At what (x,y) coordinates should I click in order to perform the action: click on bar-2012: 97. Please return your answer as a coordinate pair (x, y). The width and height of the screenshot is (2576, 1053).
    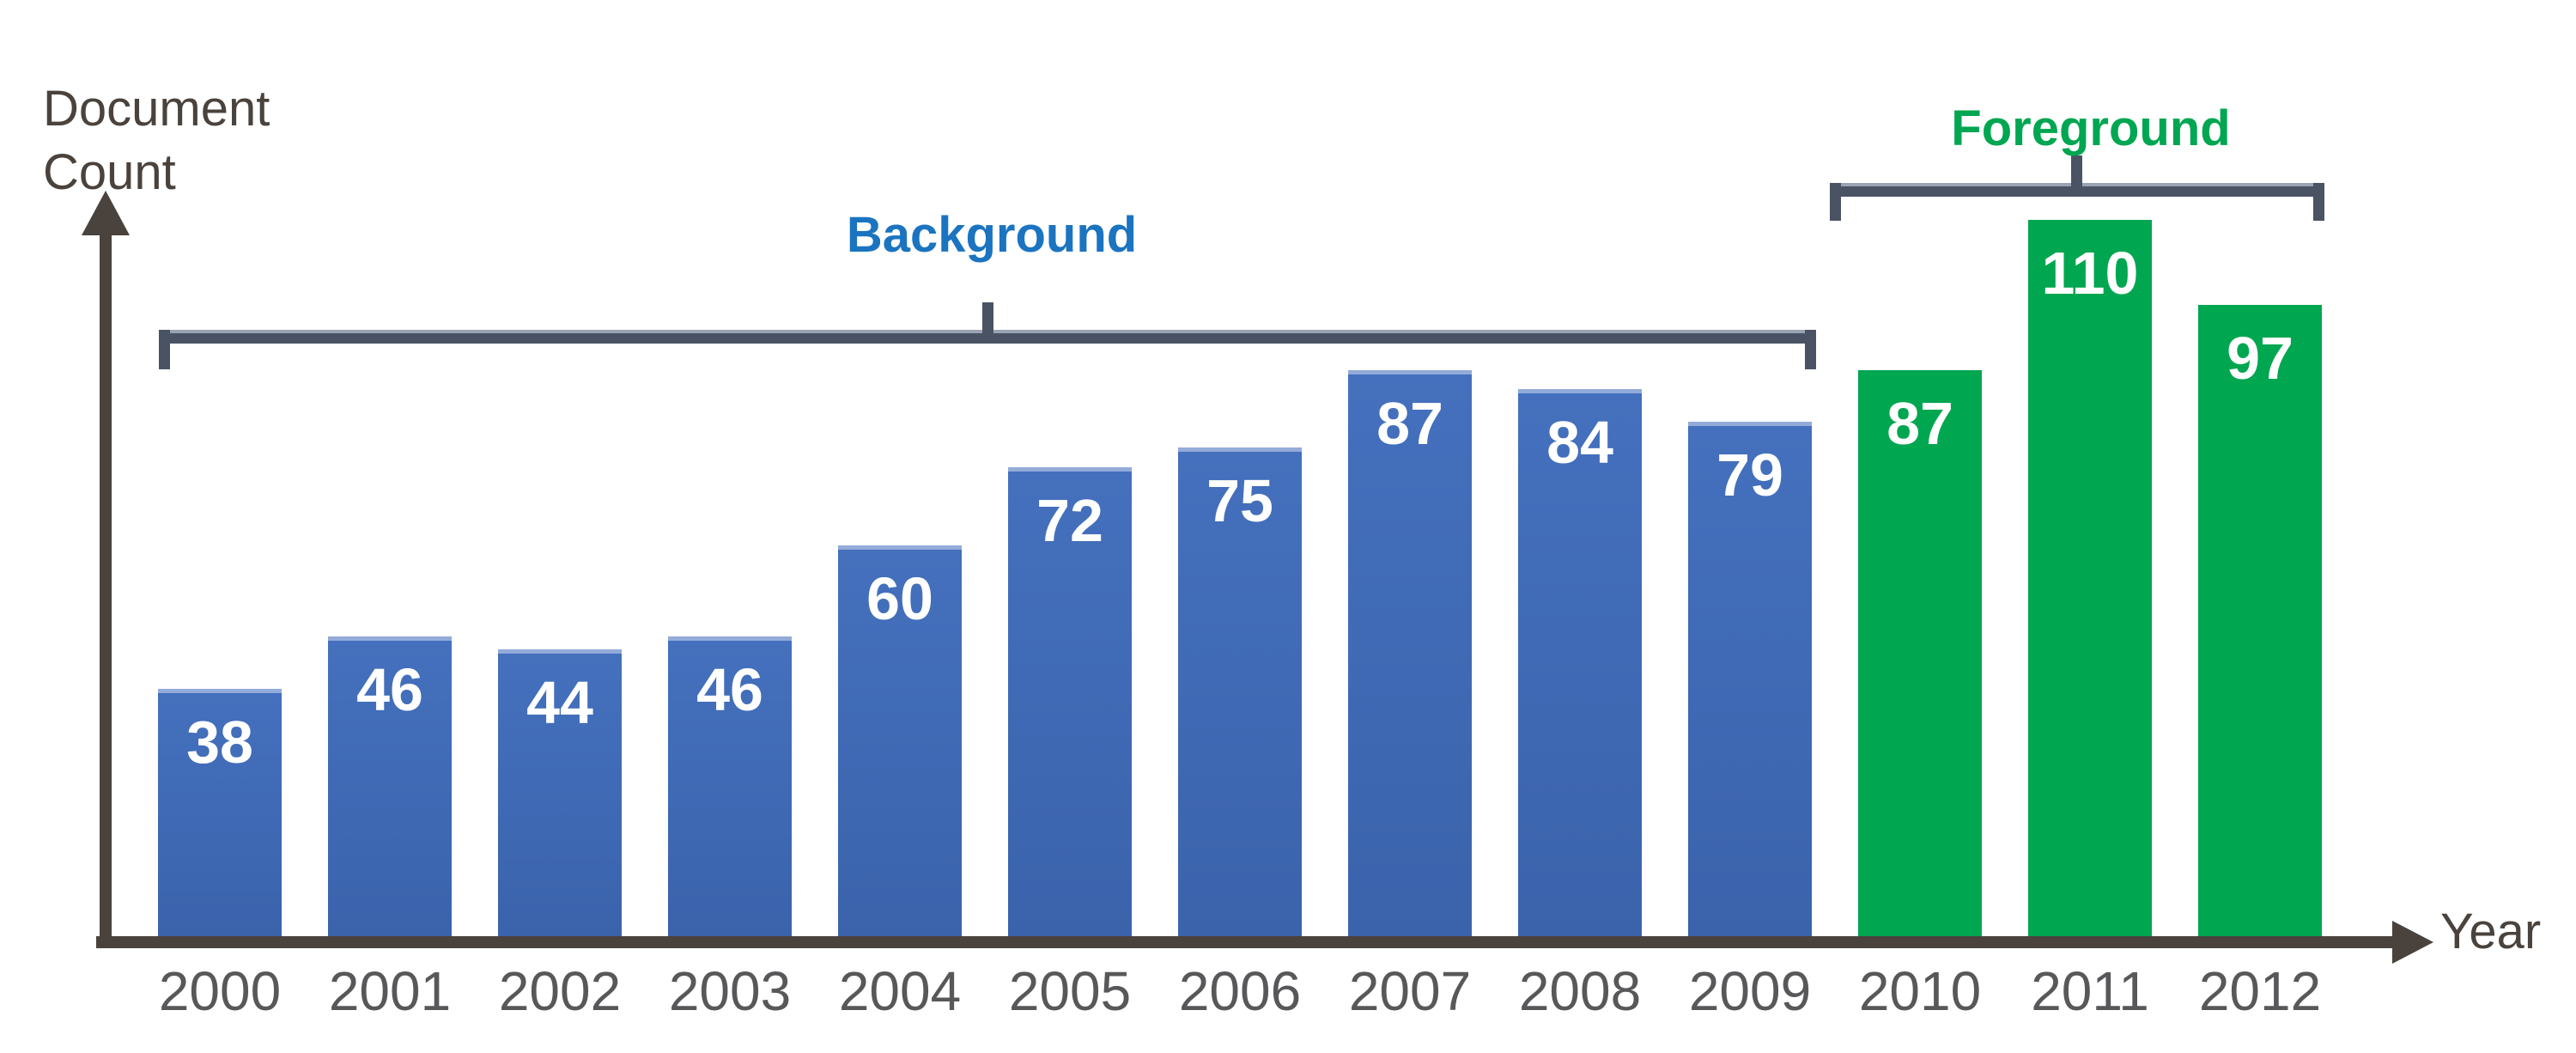
    Looking at the image, I should click on (2260, 620).